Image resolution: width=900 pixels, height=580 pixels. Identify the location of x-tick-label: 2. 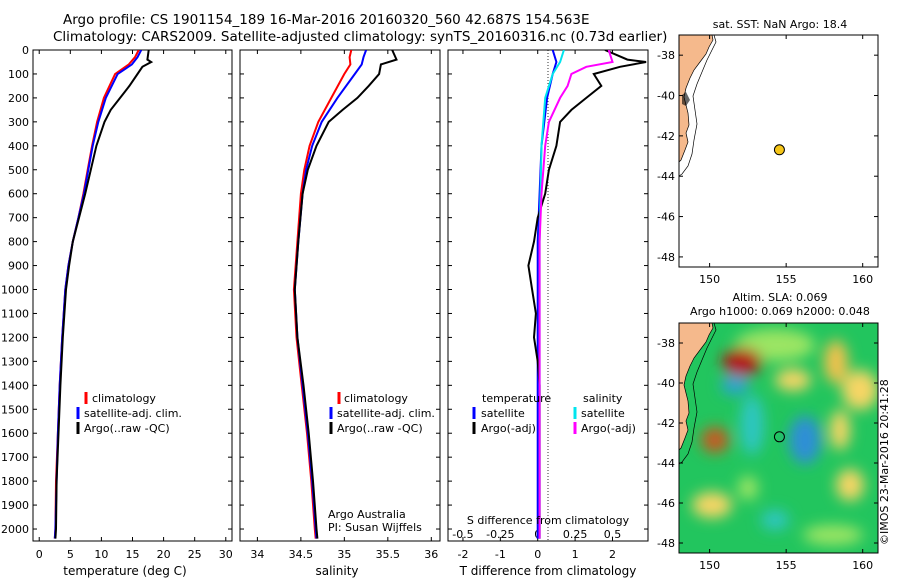
(612, 554).